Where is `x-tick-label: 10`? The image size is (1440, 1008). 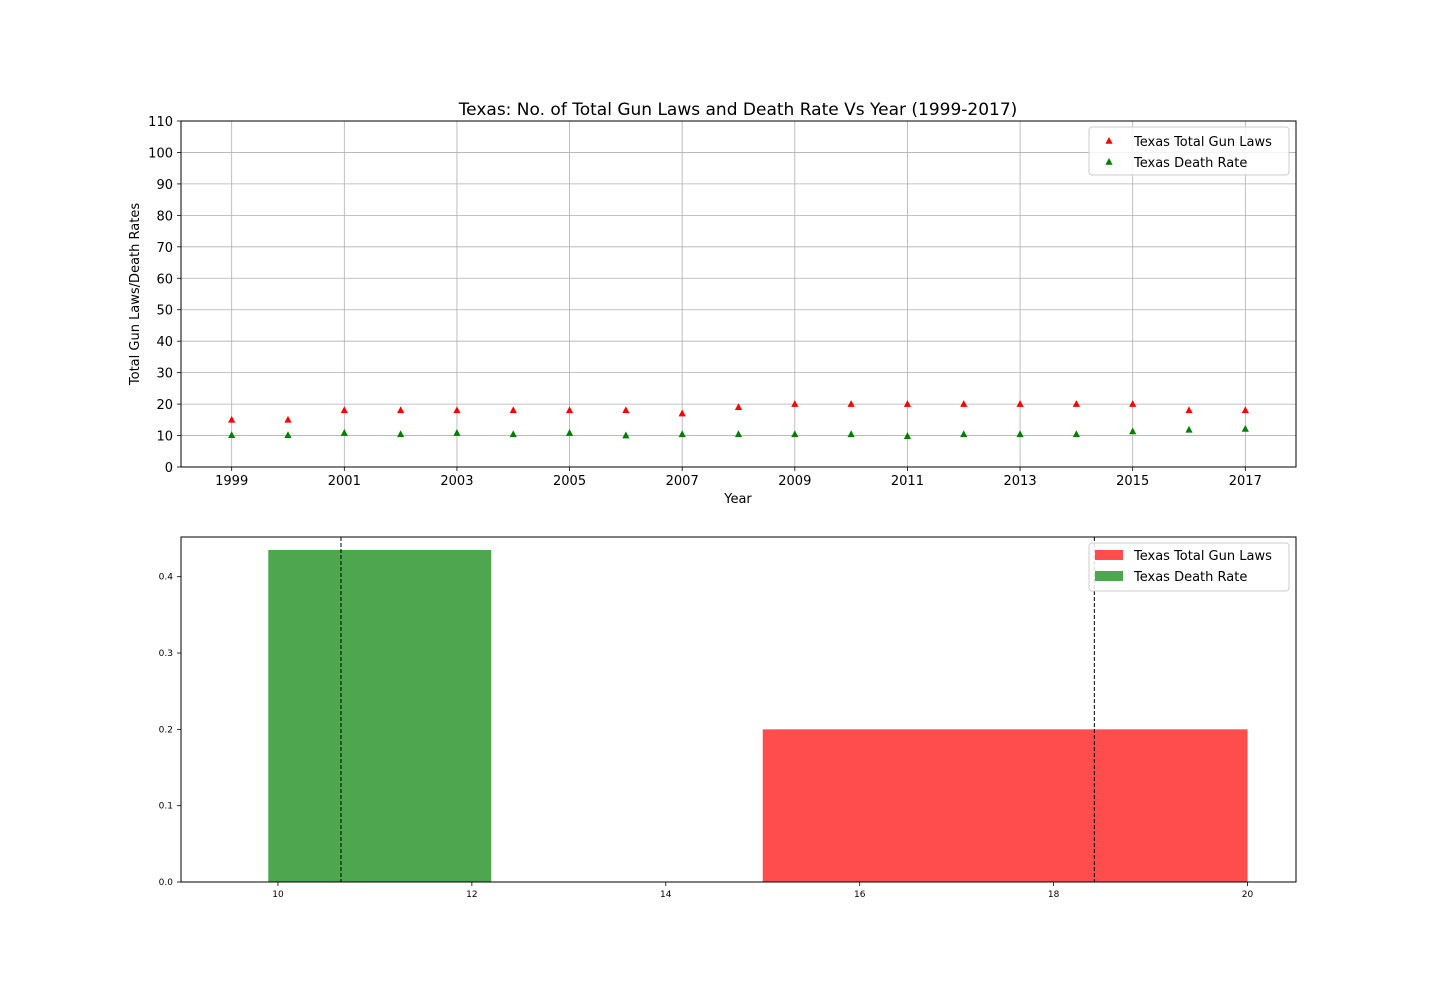
x-tick-label: 10 is located at coordinates (278, 895).